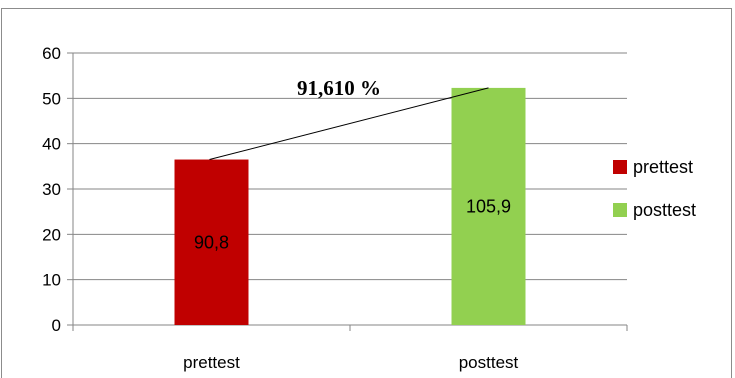 This screenshot has height=378, width=735. I want to click on y-tick-label: 50, so click(51, 98).